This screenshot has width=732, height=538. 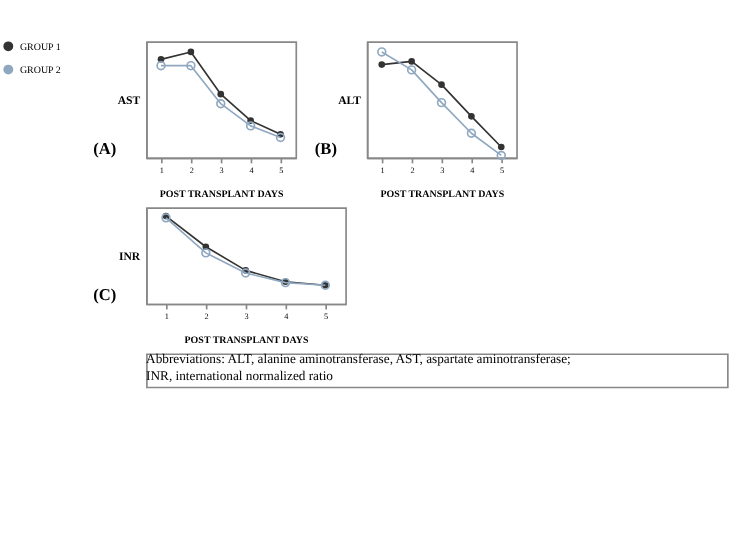 I want to click on text: (A), so click(x=105, y=149).